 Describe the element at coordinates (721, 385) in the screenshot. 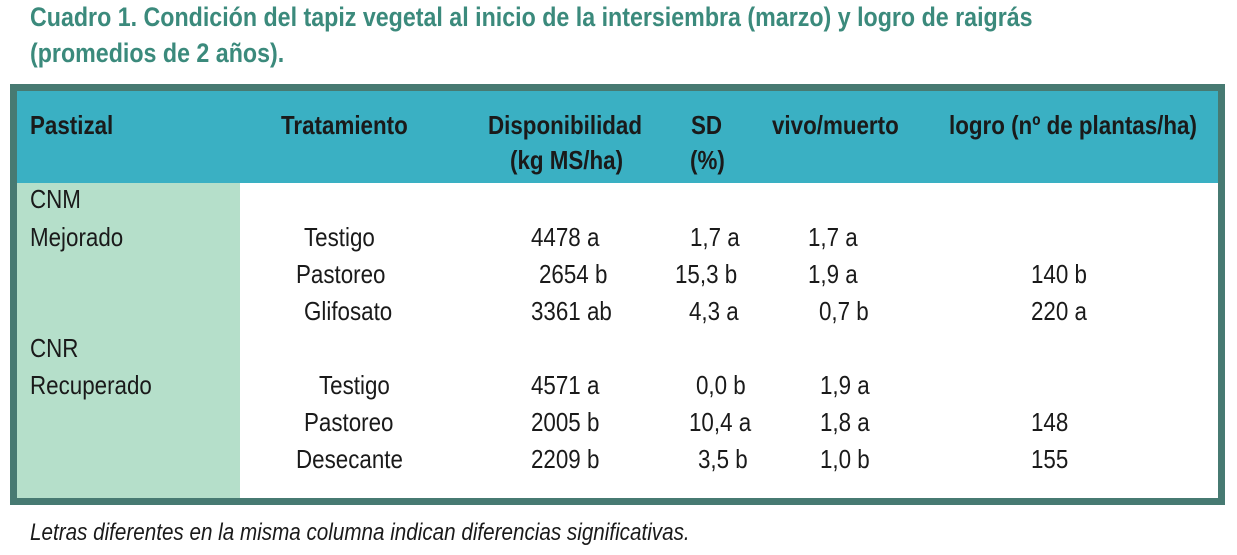

I see `cell-sd: 0,0 b` at that location.